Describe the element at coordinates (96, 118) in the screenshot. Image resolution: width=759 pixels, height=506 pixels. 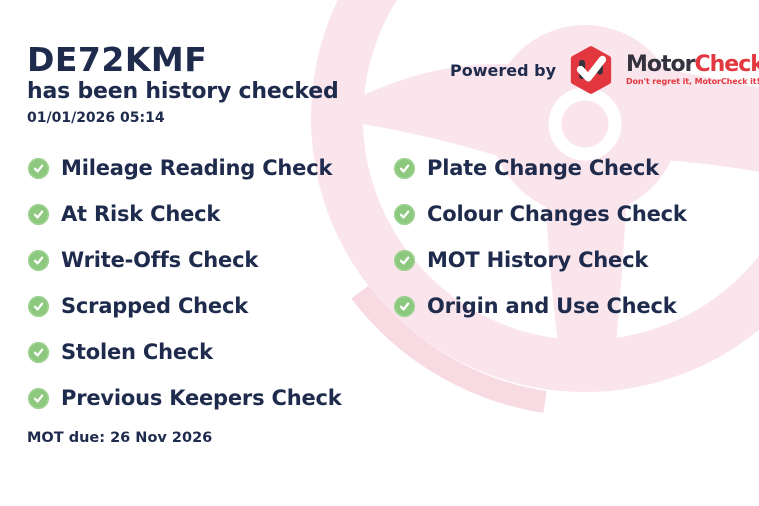
I see `check-timestamp: 01/01/2026 05:14` at that location.